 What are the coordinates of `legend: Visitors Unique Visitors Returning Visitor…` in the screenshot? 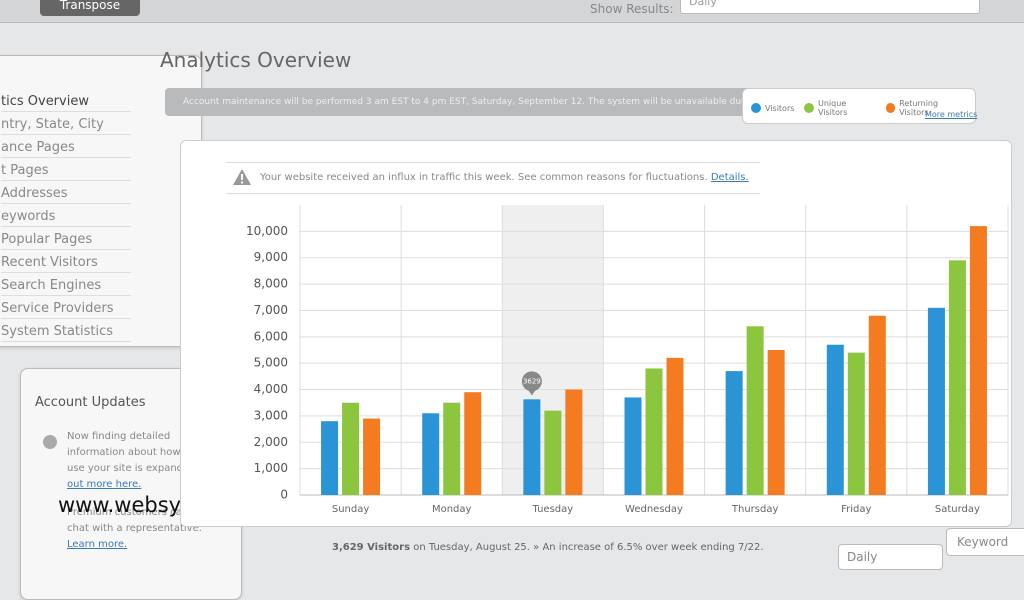 It's located at (859, 108).